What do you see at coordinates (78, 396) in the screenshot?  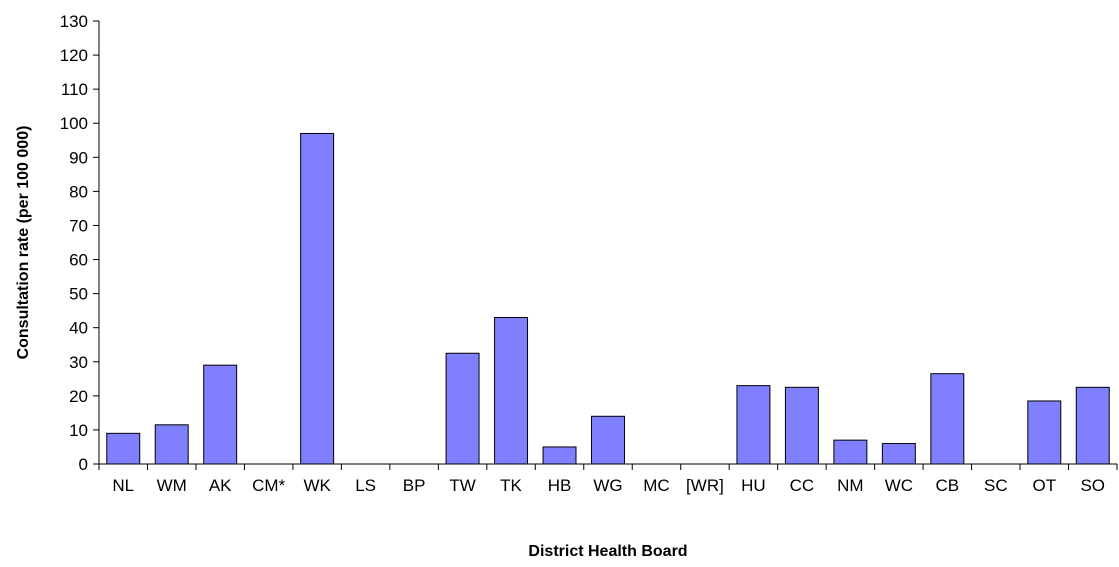 I see `y-tick-label: 20` at bounding box center [78, 396].